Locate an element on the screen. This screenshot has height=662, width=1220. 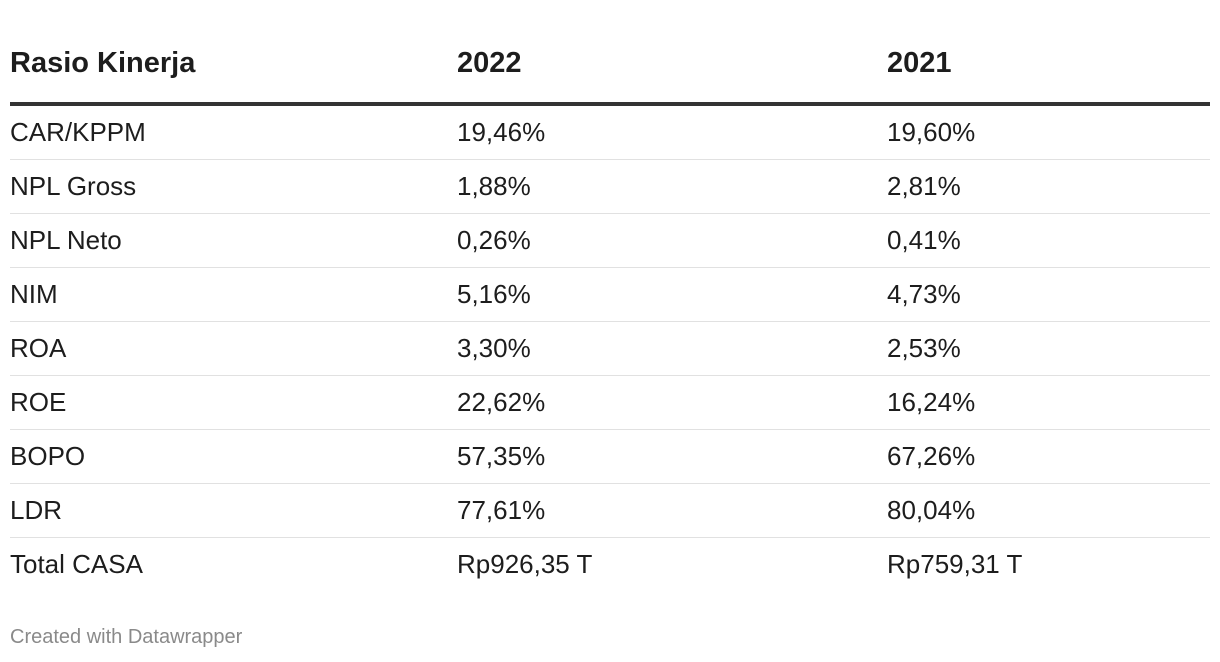
ratio-name-cell: BOPO is located at coordinates (233, 456).